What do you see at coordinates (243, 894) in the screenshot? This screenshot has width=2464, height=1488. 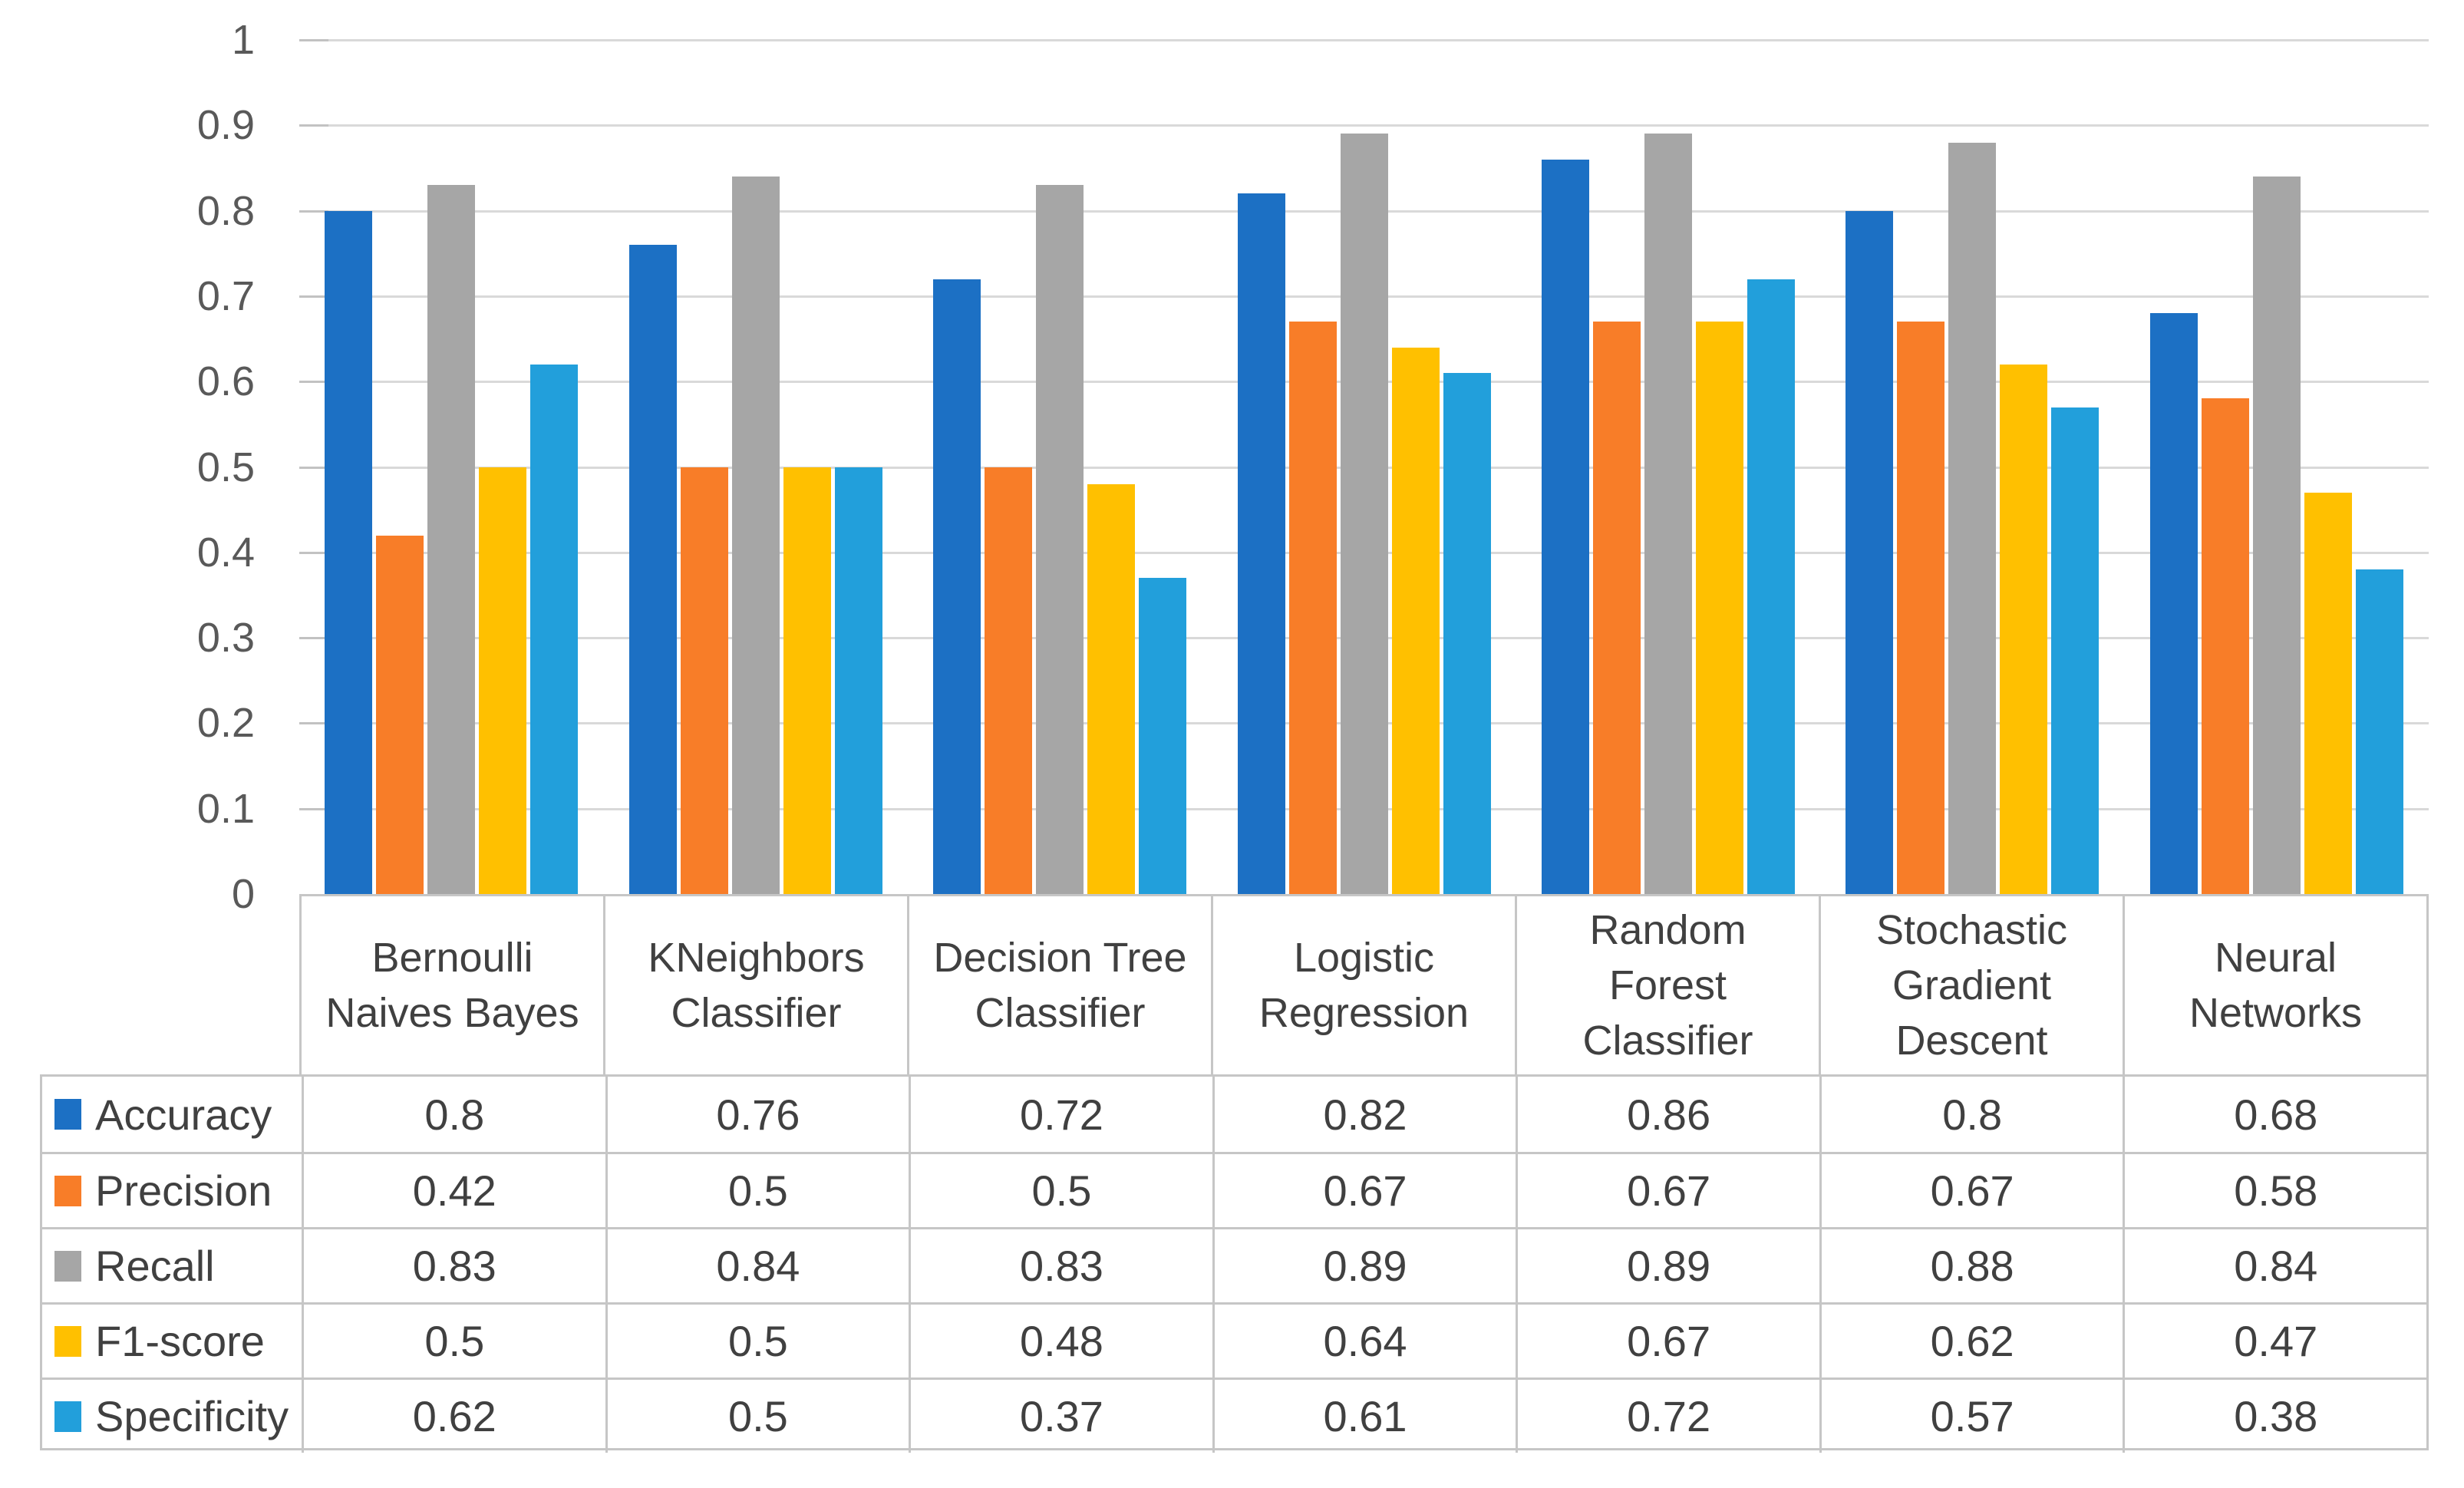 I see `y-axis-tick-label: 0` at bounding box center [243, 894].